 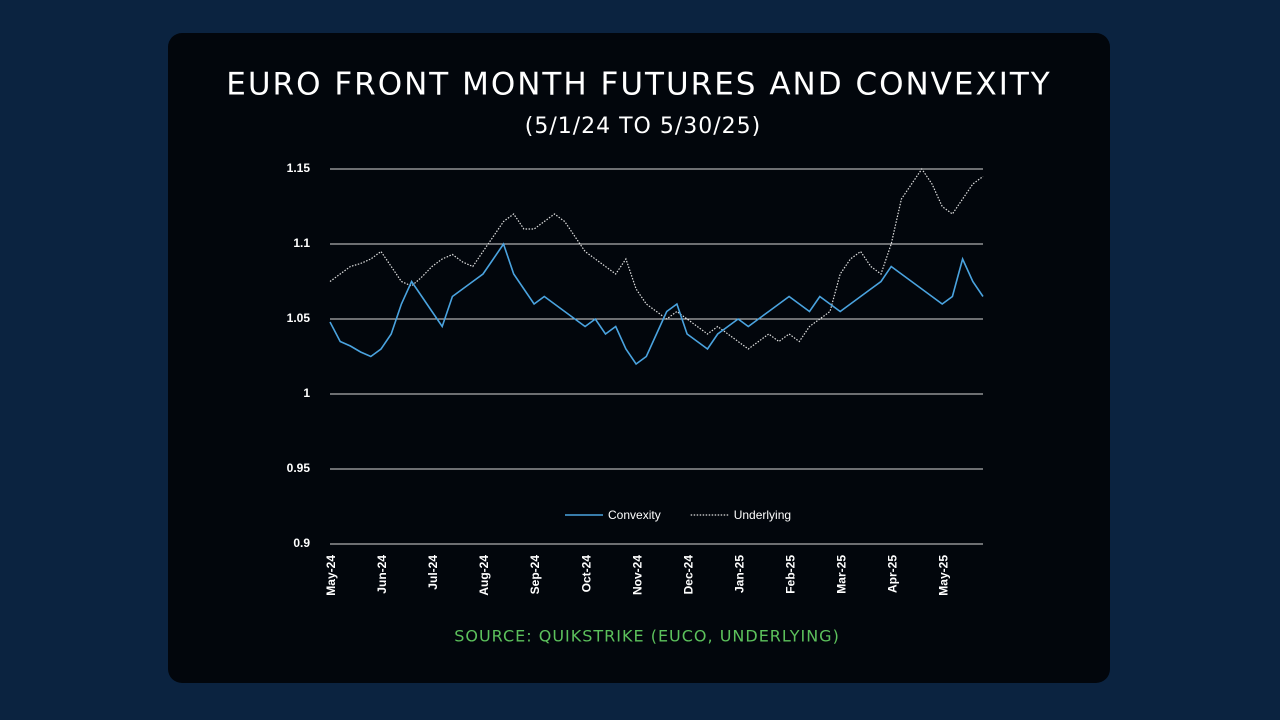 What do you see at coordinates (535, 575) in the screenshot?
I see `x-tick-label: Sep-24` at bounding box center [535, 575].